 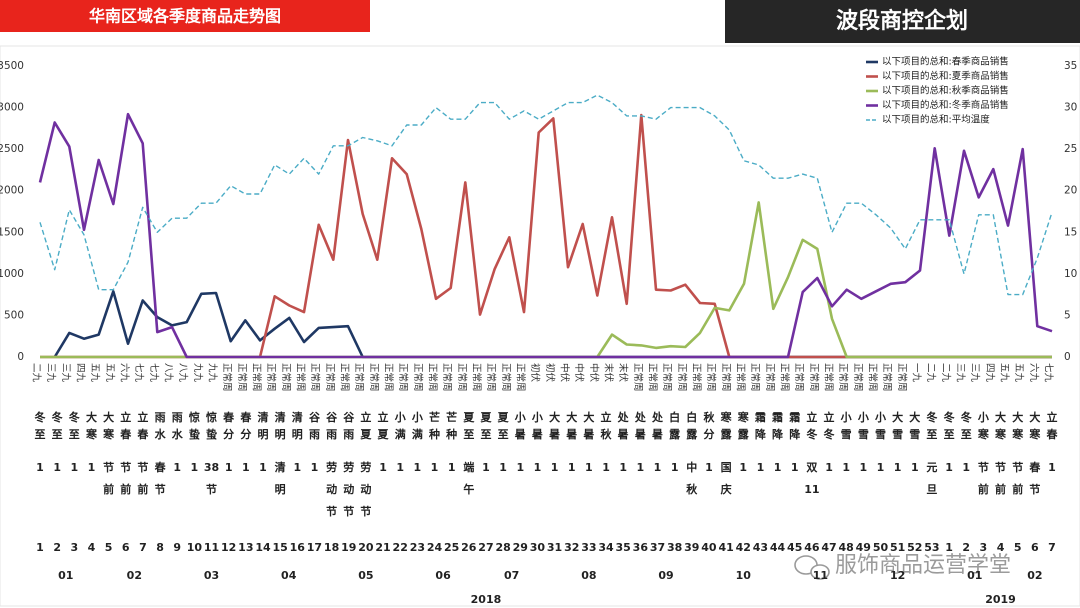 I want to click on solar-term: 芒种, so click(x=451, y=425).